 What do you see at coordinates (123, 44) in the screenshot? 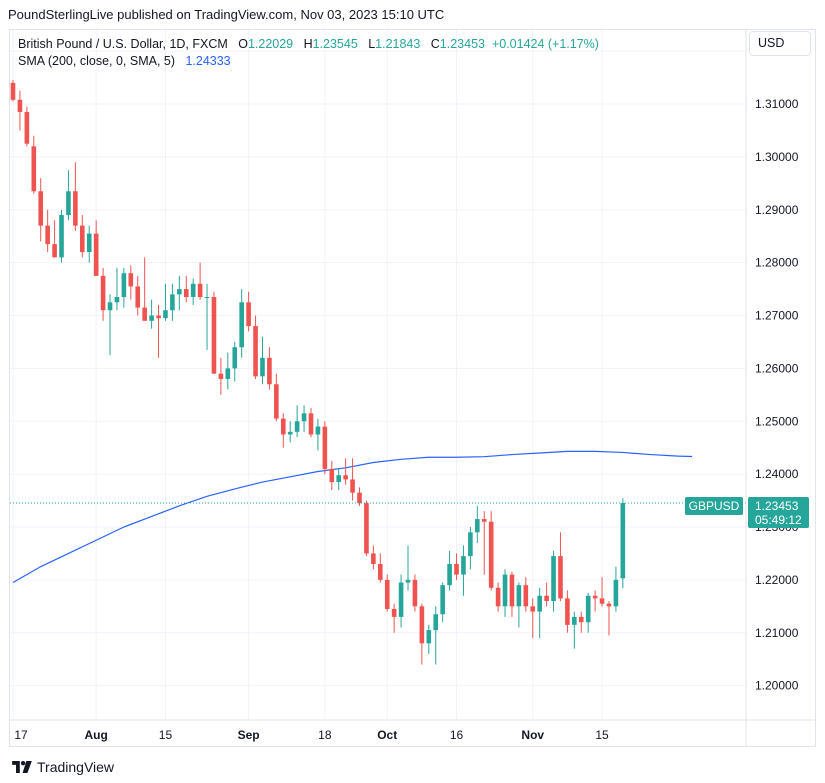
I see `symbol-description: British Pound / U.S. Dollar, 1D, FXCM` at bounding box center [123, 44].